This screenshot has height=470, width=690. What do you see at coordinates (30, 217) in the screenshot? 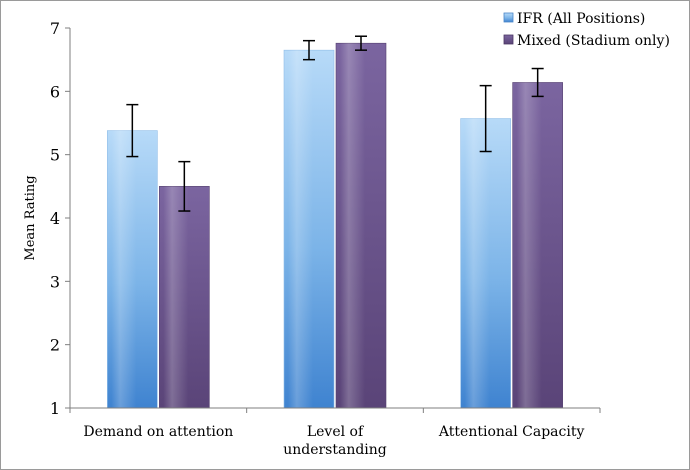
I see `y-axis-title: Mean Rating` at bounding box center [30, 217].